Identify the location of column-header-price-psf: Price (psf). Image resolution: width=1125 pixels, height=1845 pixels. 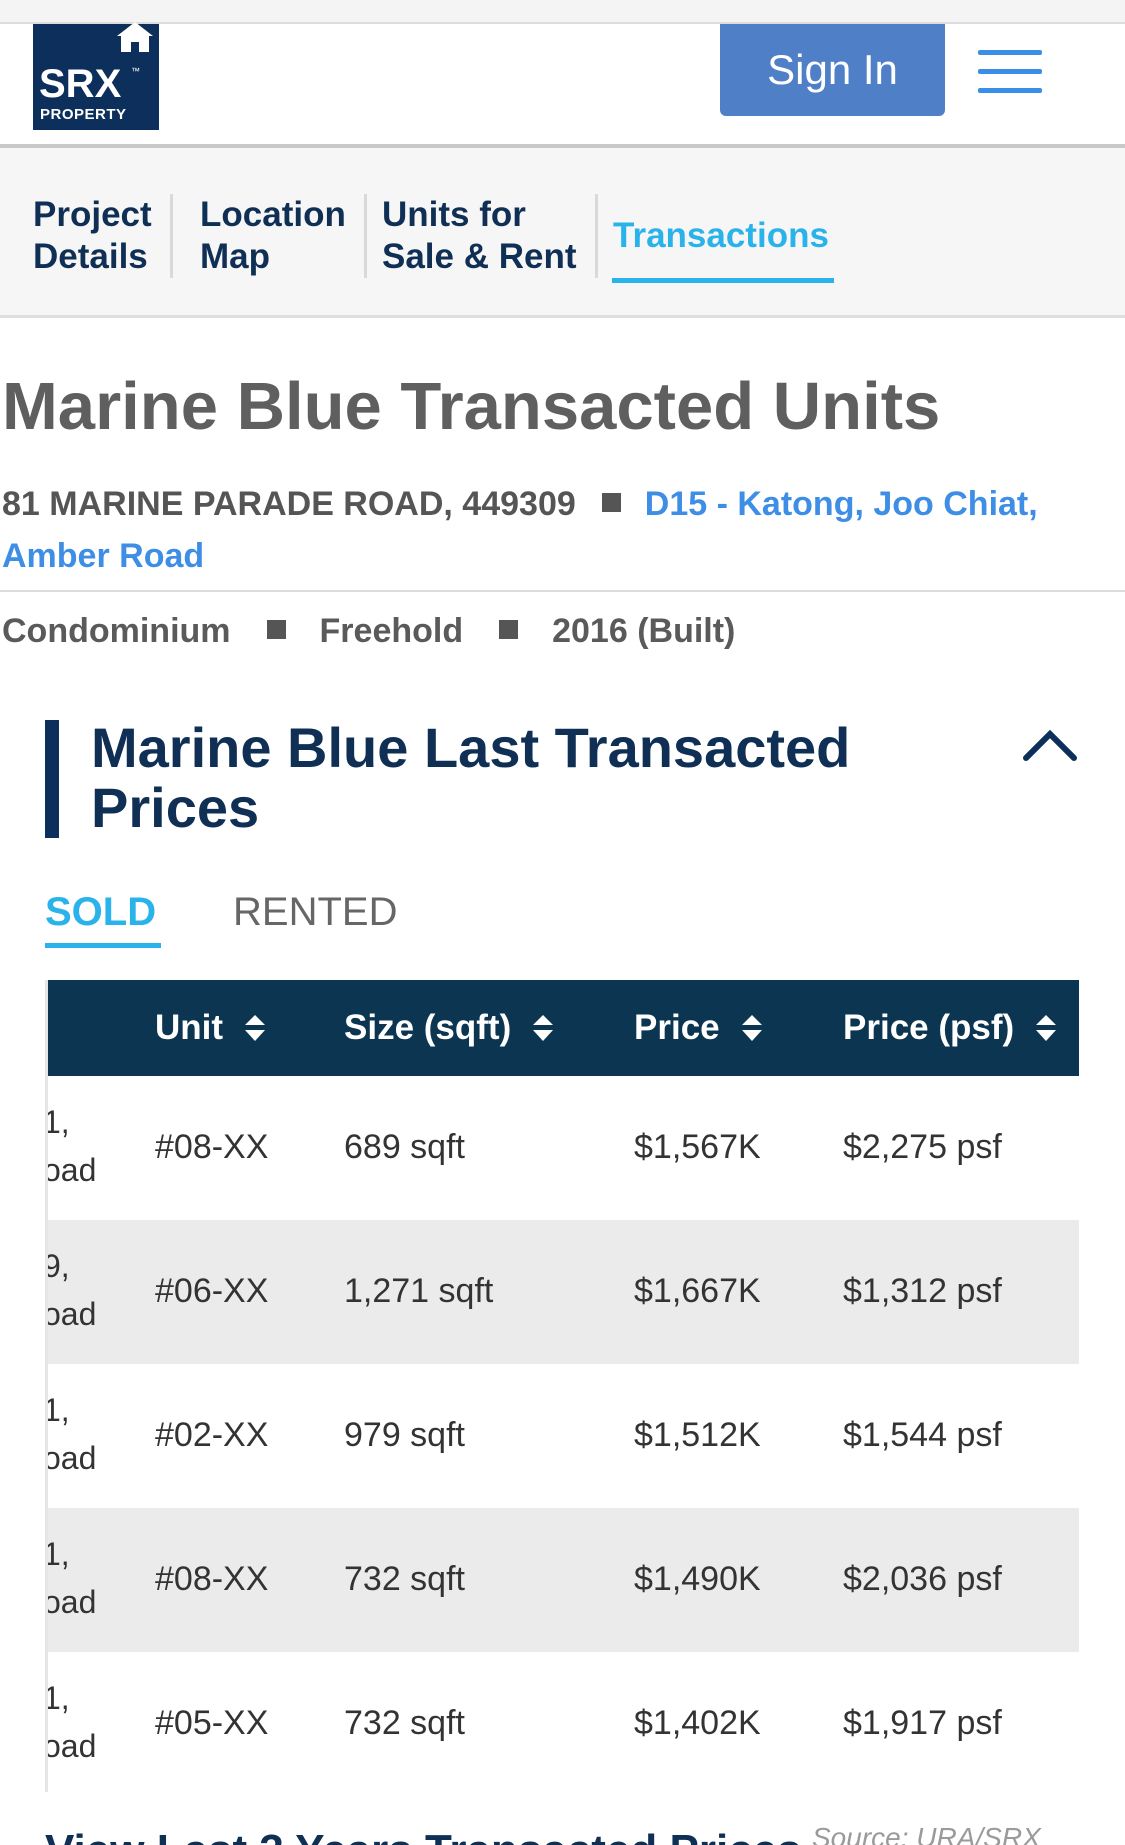
(950, 1028).